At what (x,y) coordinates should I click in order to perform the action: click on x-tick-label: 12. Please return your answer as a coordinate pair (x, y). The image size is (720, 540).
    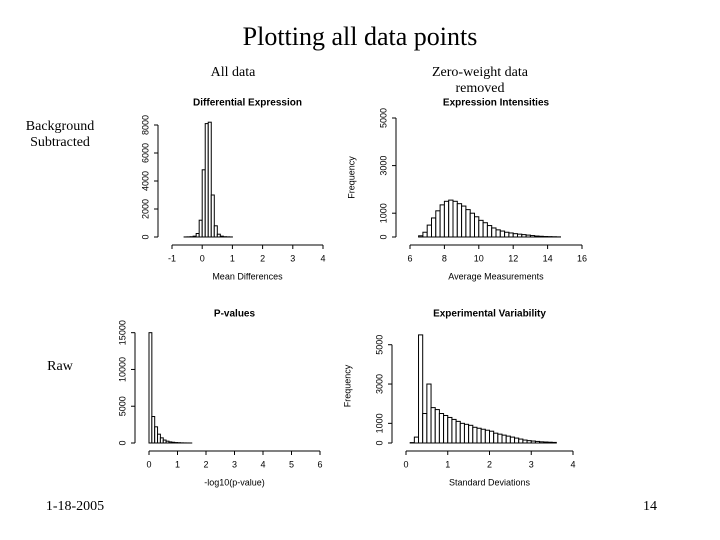
    Looking at the image, I should click on (513, 258).